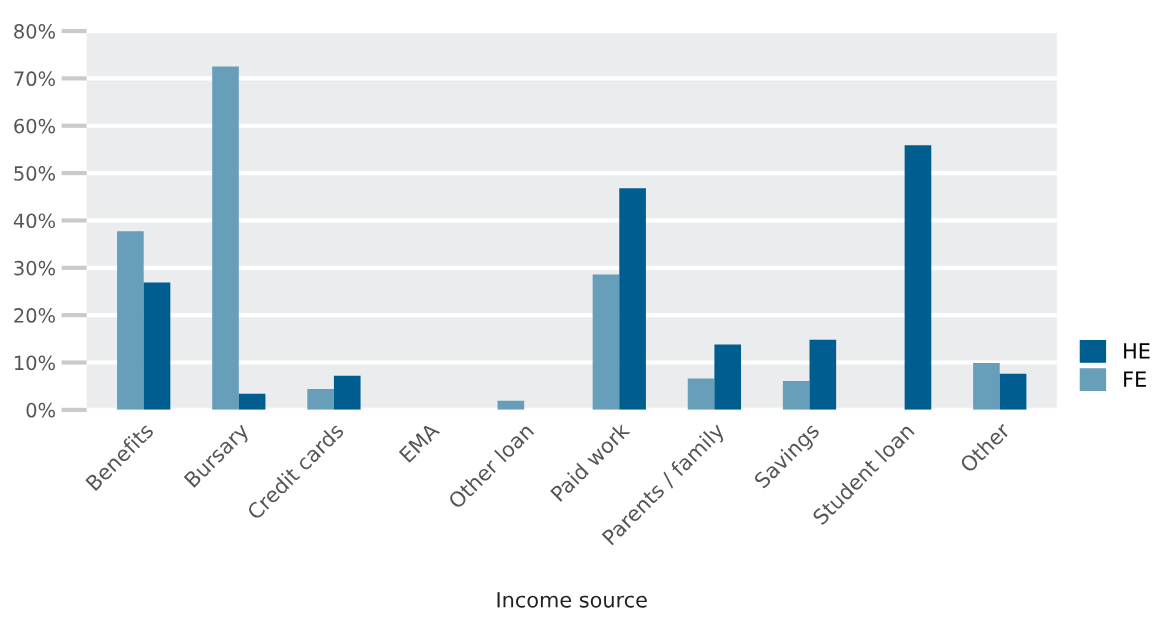  I want to click on y-tick-label: 50%, so click(34, 173).